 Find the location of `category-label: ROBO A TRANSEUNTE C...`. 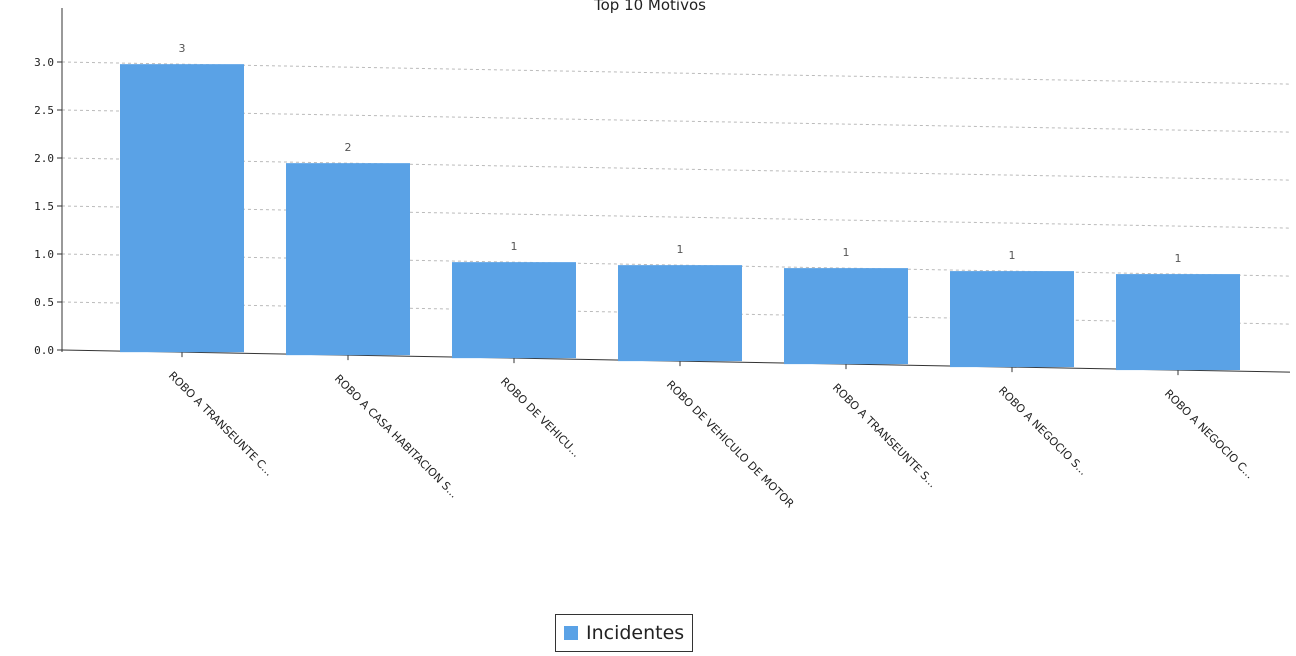

category-label: ROBO A TRANSEUNTE C... is located at coordinates (221, 424).